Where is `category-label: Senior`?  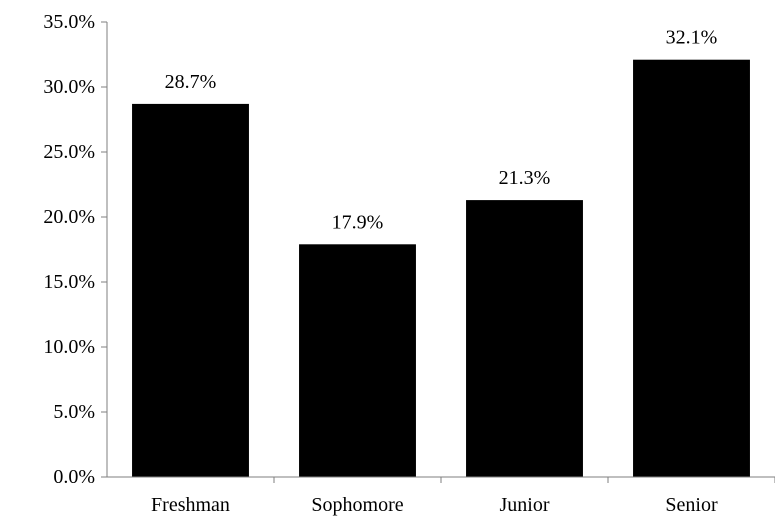 category-label: Senior is located at coordinates (691, 505).